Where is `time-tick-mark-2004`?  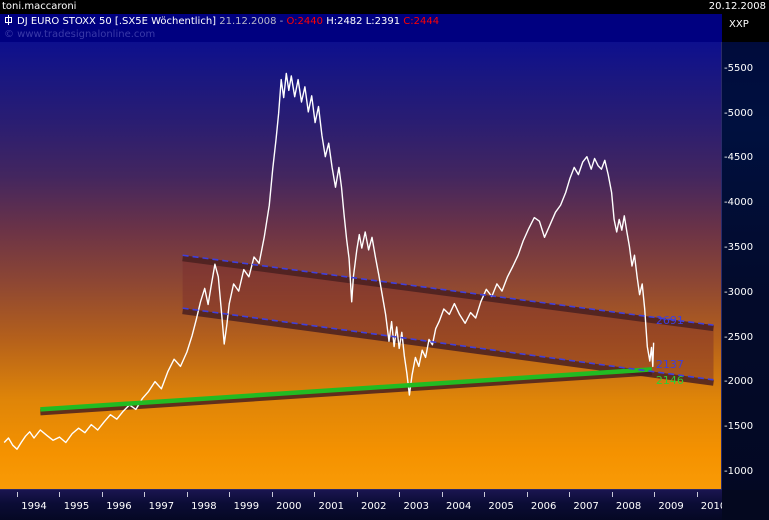
time-tick-mark-2004 is located at coordinates (442, 494).